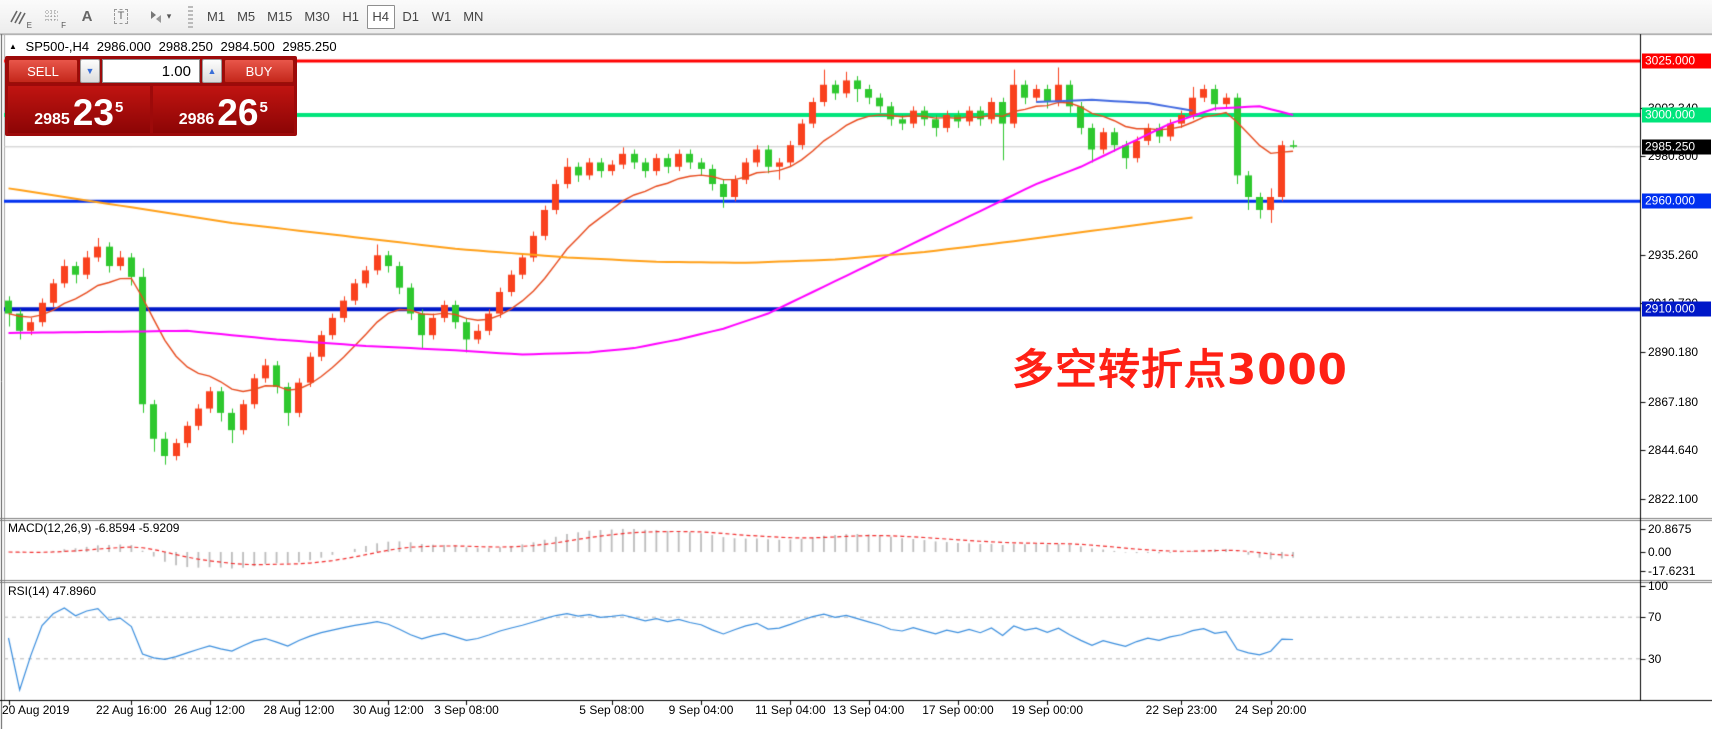 Image resolution: width=1712 pixels, height=729 pixels. I want to click on macd-pane-header: MACD(12,26,9) -6.8594 -5.9209, so click(93, 528).